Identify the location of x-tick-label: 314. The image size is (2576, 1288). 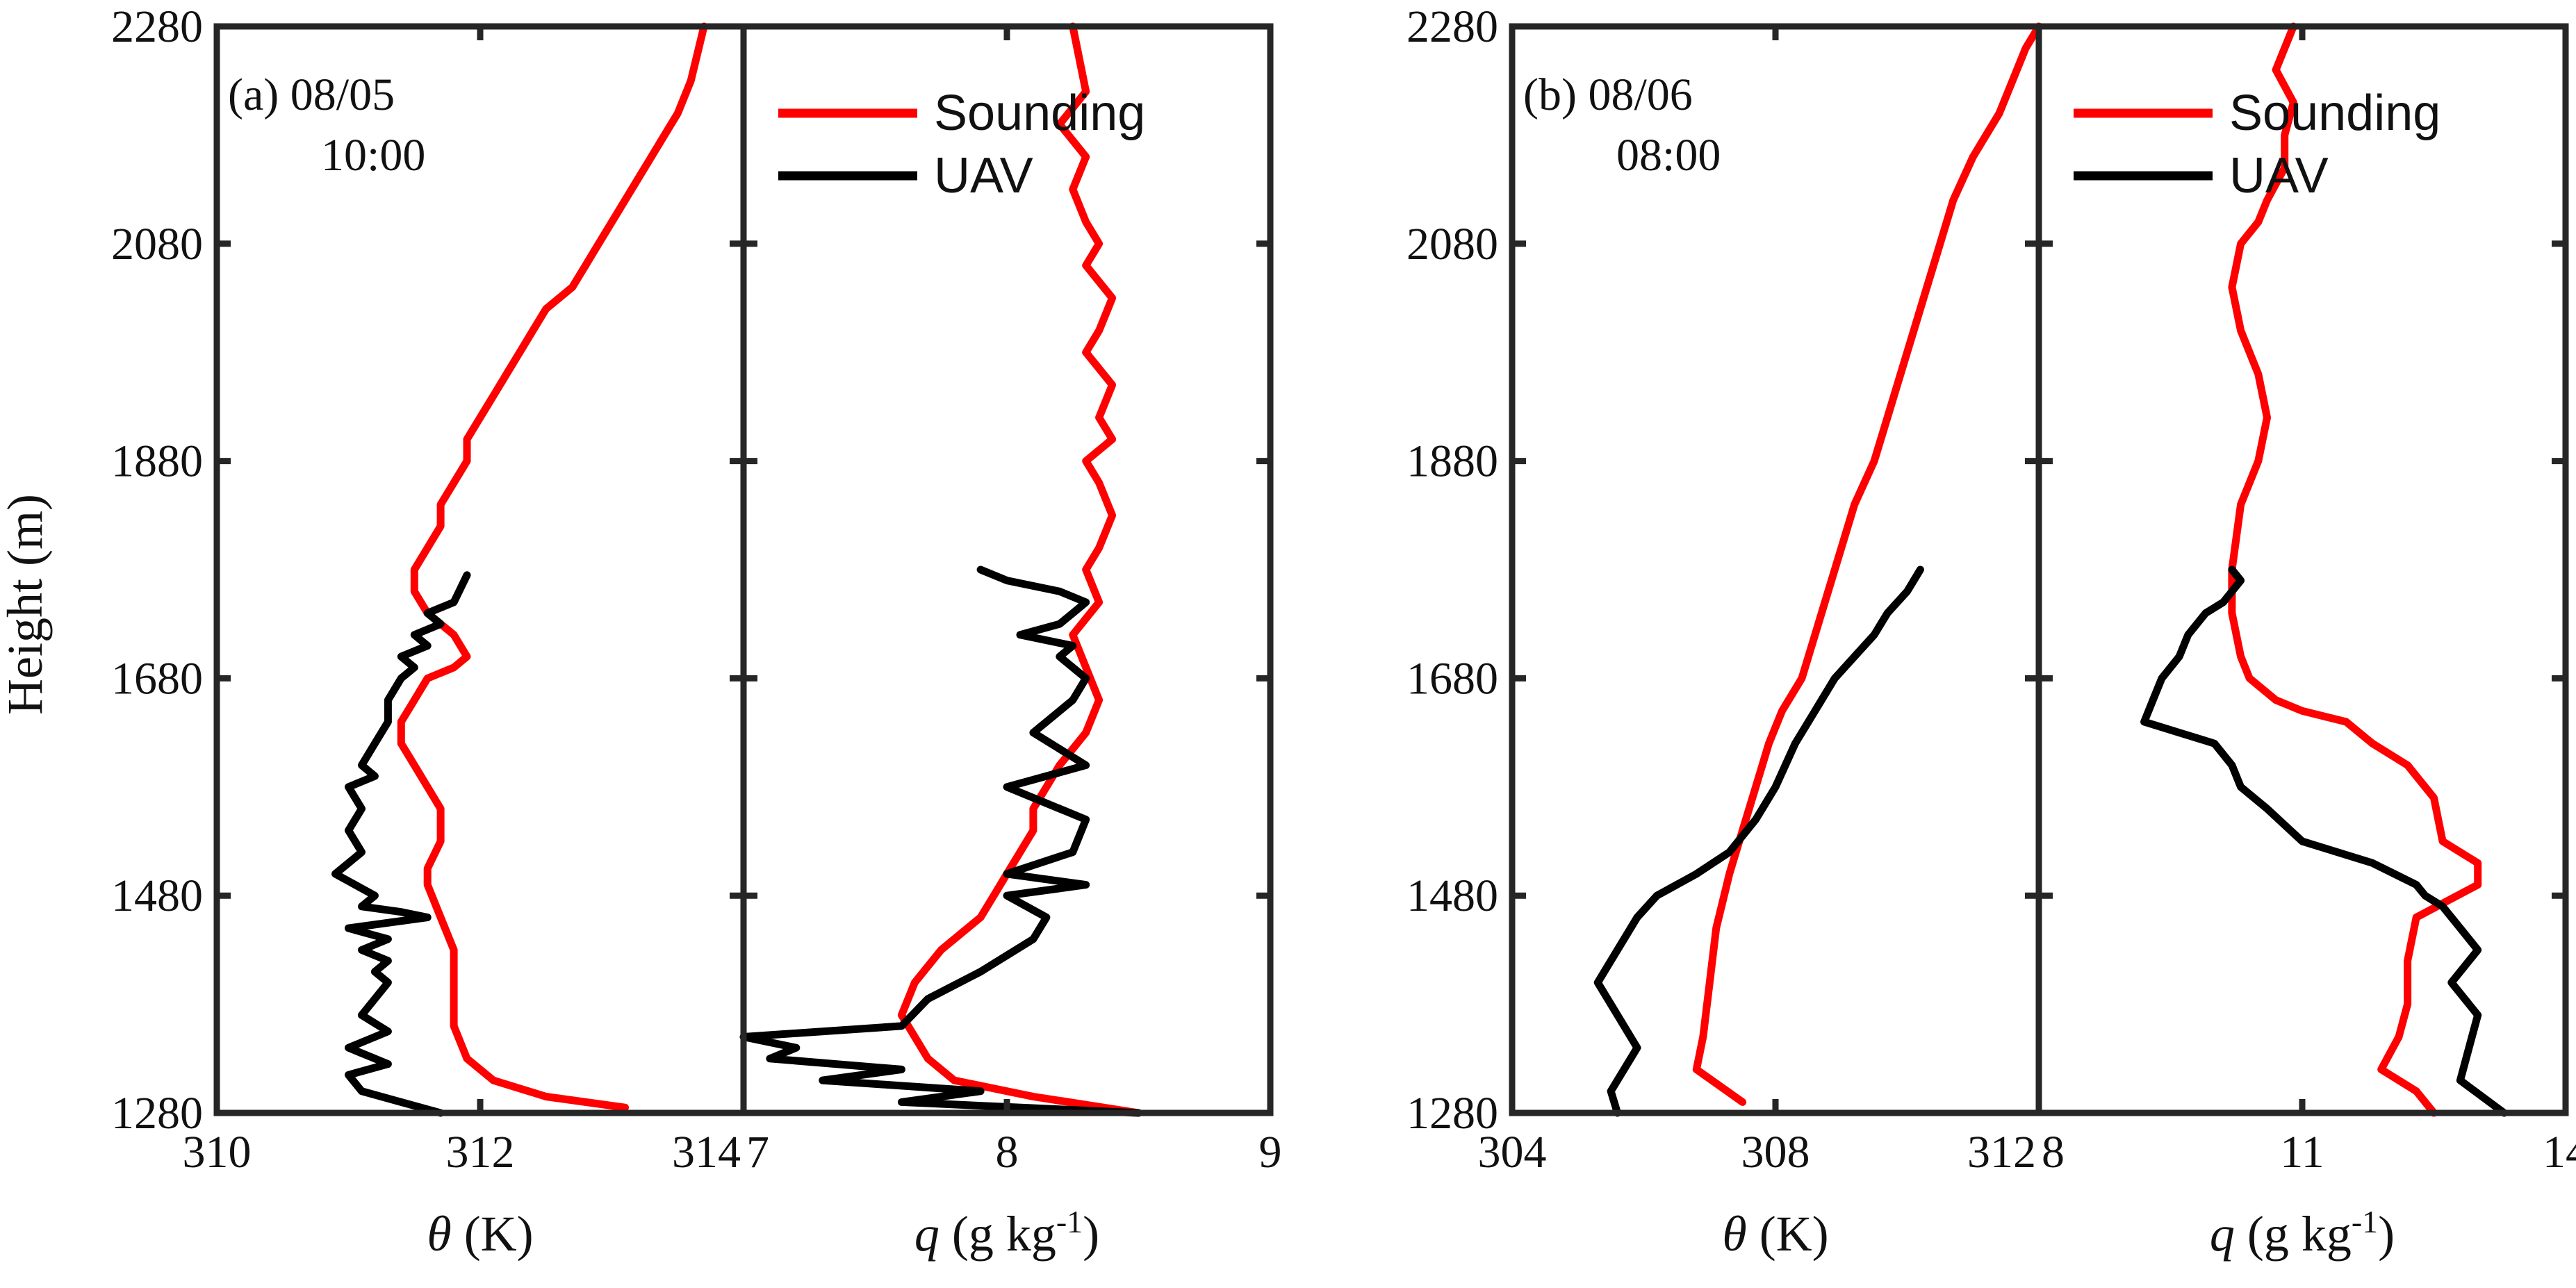
(706, 1153).